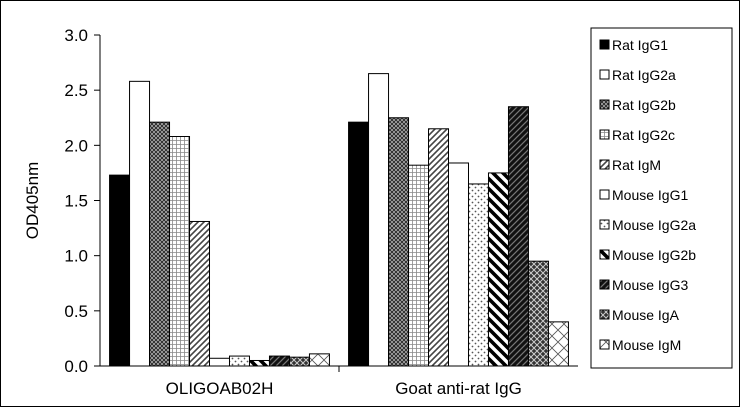 The image size is (740, 407). What do you see at coordinates (339, 381) in the screenshot?
I see `x-axis: OLIGOAB02H Goat anti-rat IgG` at bounding box center [339, 381].